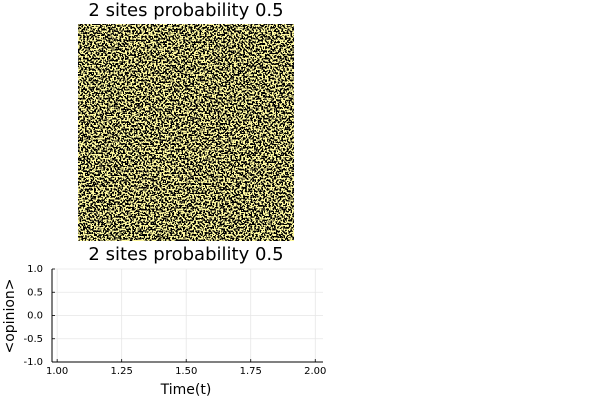 This screenshot has width=600, height=400. Describe the element at coordinates (33, 339) in the screenshot. I see `y-tick-label: -0.5` at that location.